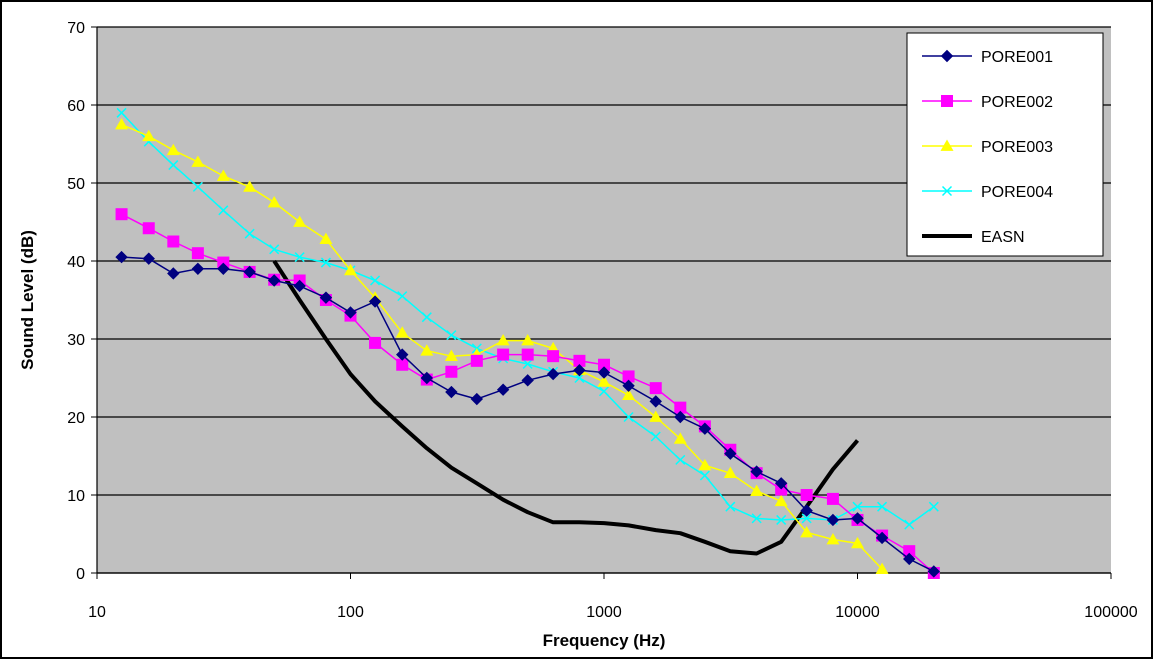 This screenshot has height=660, width=1154. Describe the element at coordinates (613, 597) in the screenshot. I see `x-axis-ticks: 10 100 1000 10000 100000` at that location.